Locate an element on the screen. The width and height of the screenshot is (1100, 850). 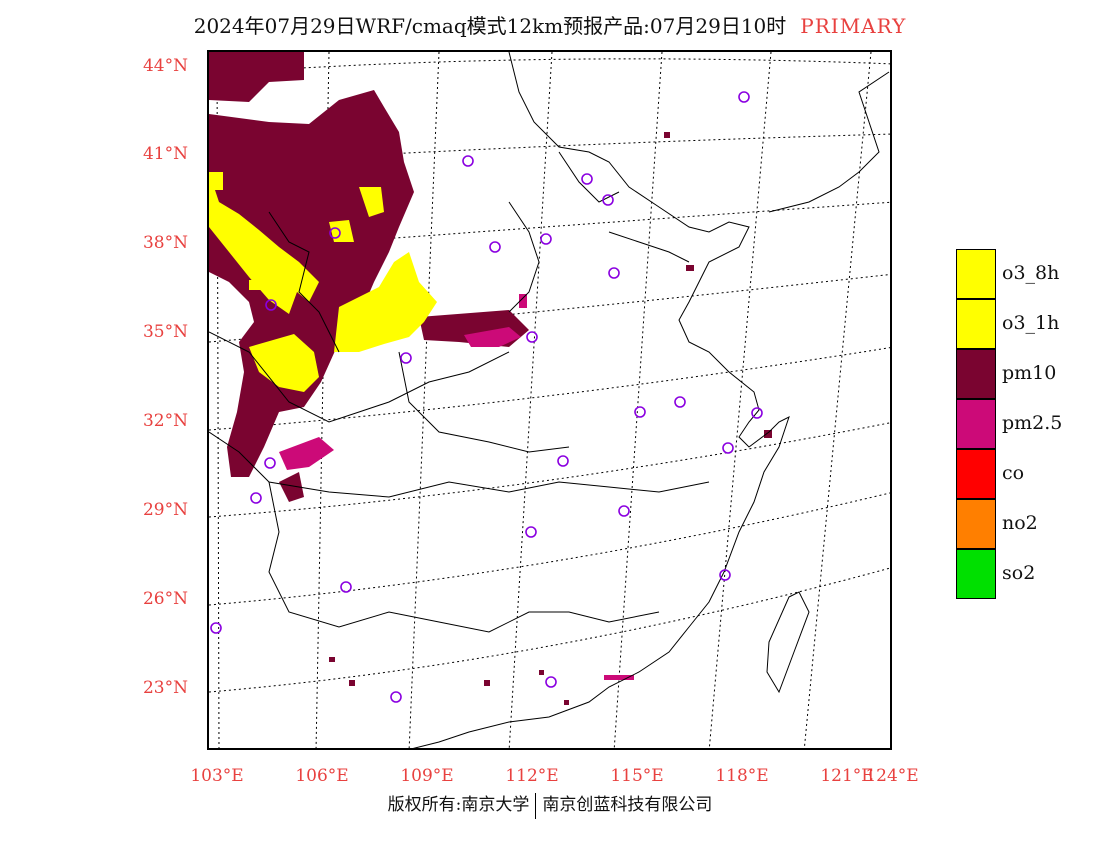
copyright-footer: 版权所有:南京大学 南京创蓝科技有限公司 is located at coordinates (550, 804).